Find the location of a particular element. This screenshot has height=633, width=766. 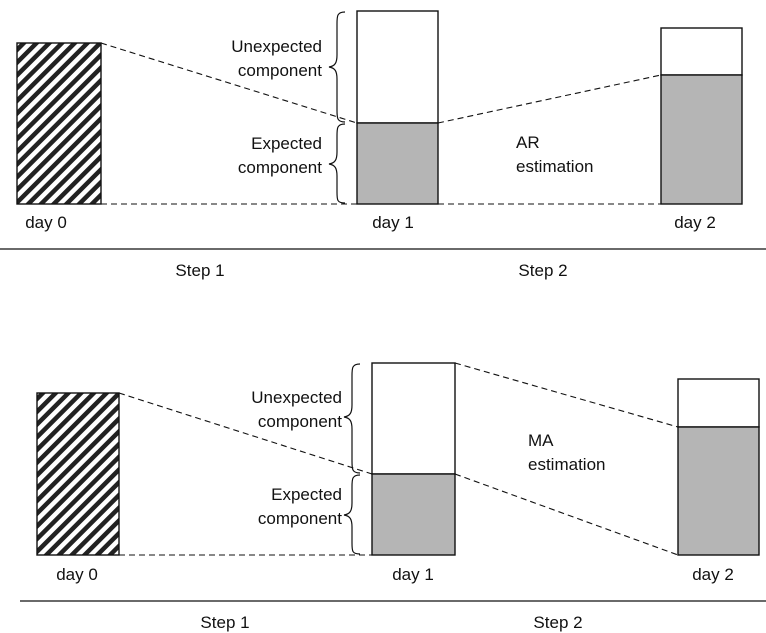

connector-day1-bottom is located at coordinates (566, 514).